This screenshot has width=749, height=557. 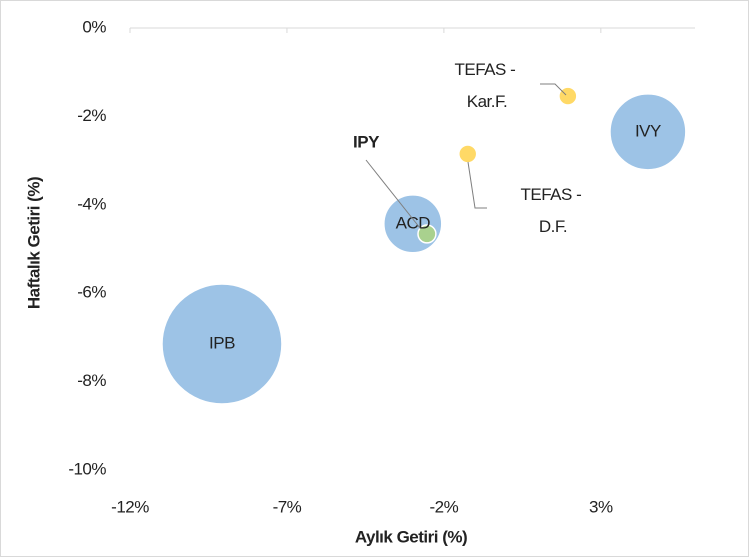 I want to click on data-label: TEFAS - D.F., so click(x=553, y=210).